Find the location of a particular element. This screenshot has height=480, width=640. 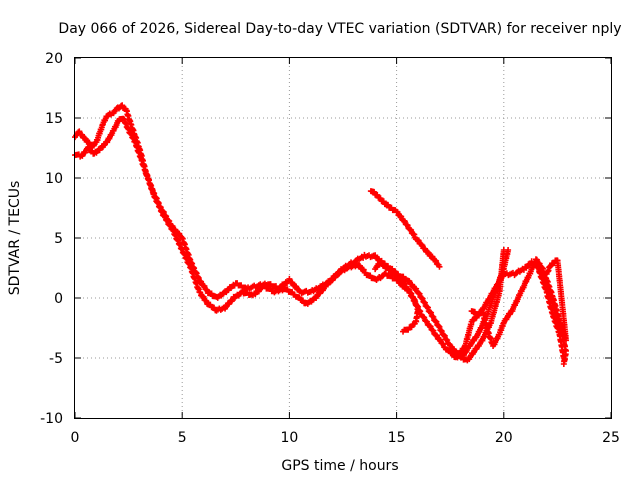

x-axis-label: GPS time / hours is located at coordinates (339, 466).